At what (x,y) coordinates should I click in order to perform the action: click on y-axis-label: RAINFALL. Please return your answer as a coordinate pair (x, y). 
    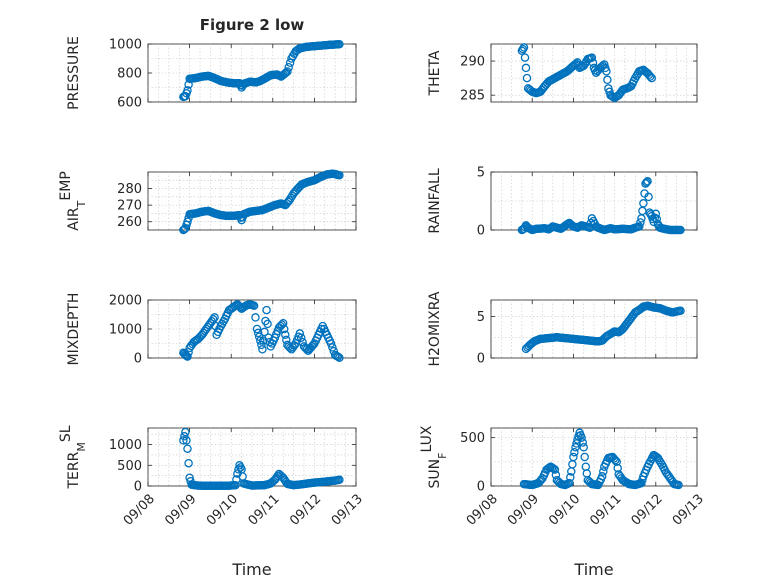
    Looking at the image, I should click on (435, 200).